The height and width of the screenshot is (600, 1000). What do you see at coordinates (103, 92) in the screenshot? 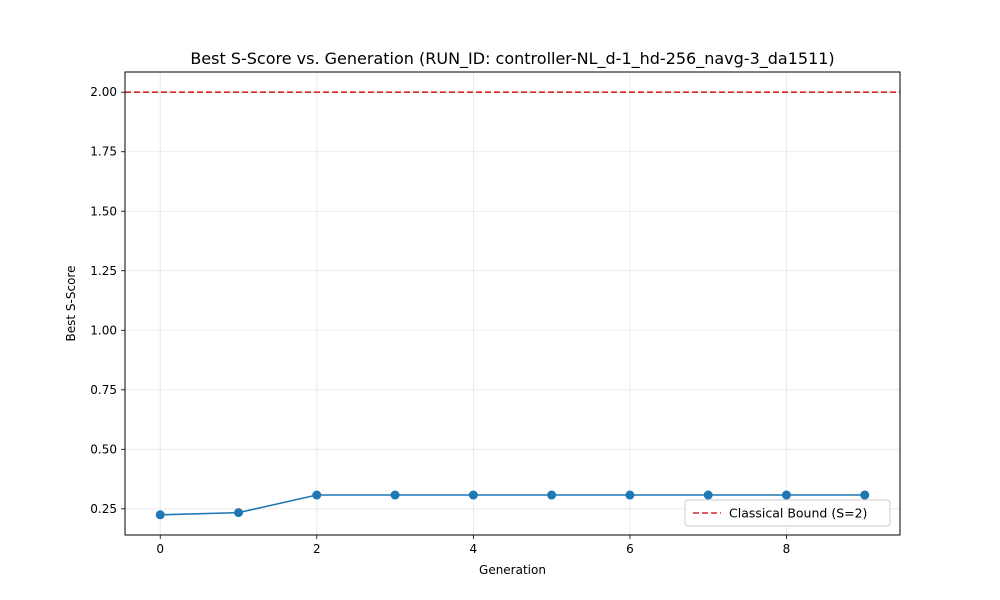
I see `y-tick-label: 2.00` at bounding box center [103, 92].